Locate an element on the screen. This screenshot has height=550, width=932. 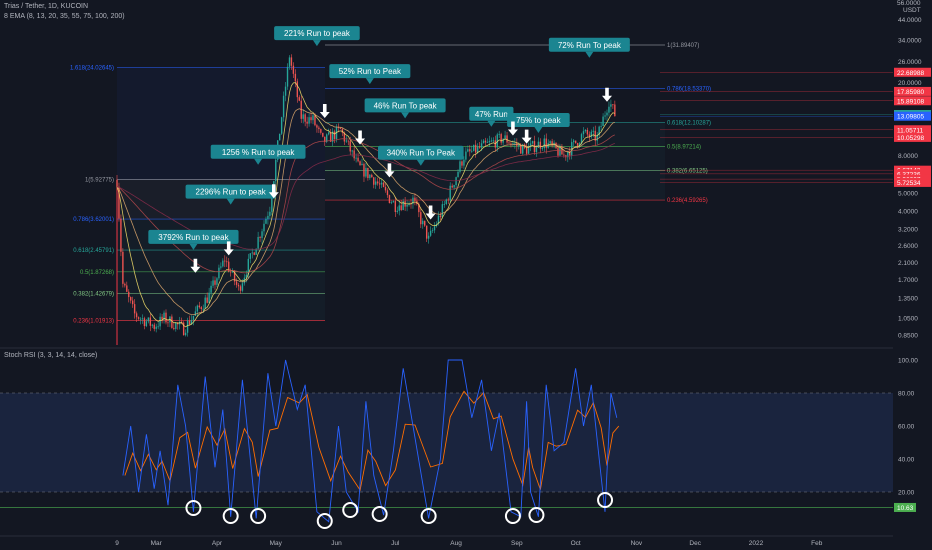
fib-left-label: 1(5.92775) is located at coordinates (99, 181).